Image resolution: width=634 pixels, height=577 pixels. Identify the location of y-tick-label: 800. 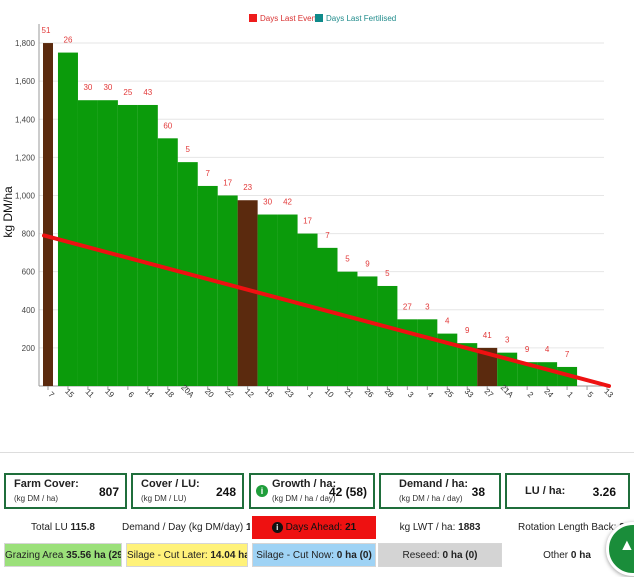
(29, 234).